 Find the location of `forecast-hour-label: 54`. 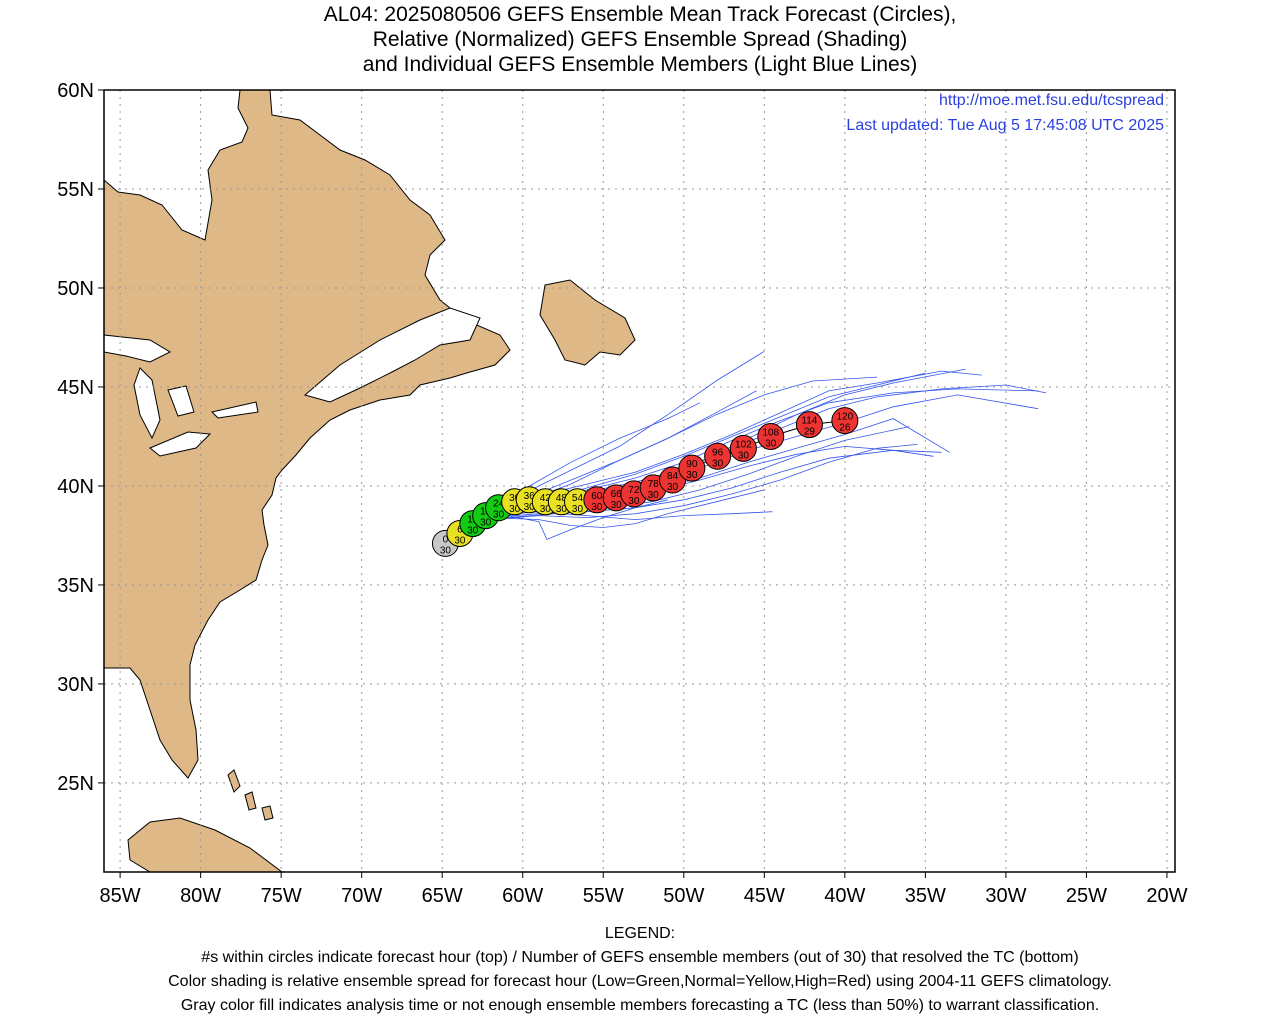

forecast-hour-label: 54 is located at coordinates (578, 498).